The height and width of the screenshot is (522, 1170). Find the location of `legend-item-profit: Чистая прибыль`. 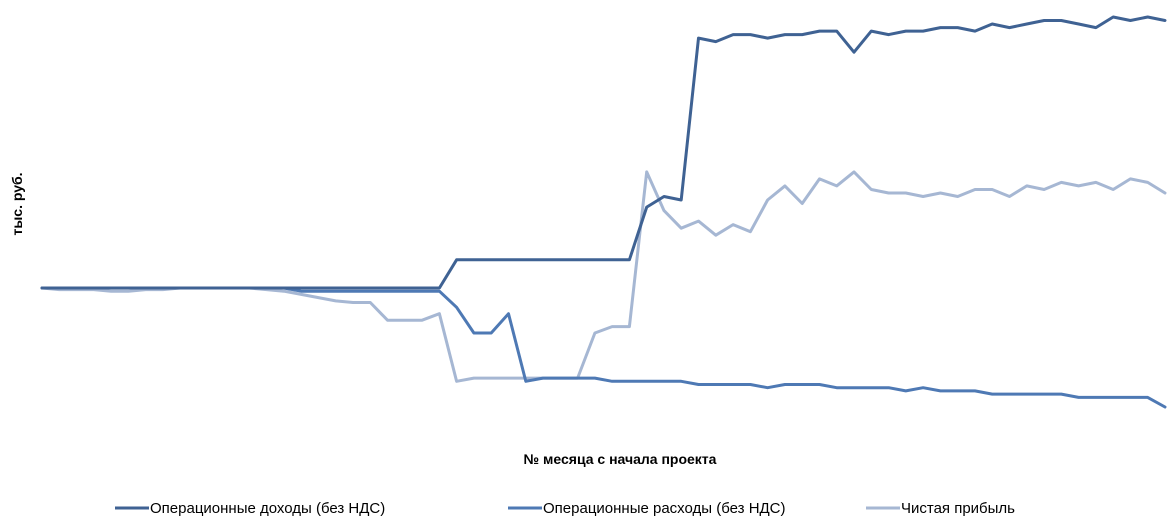

legend-item-profit: Чистая прибыль is located at coordinates (940, 508).